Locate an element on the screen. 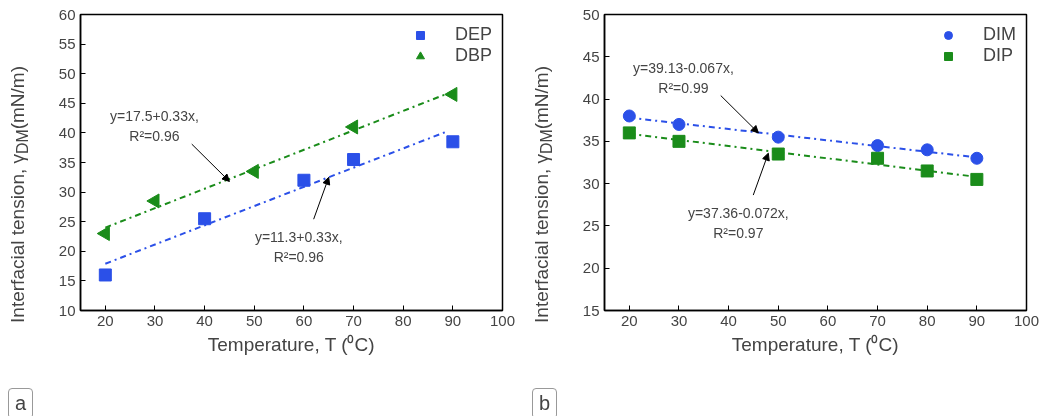  text: a is located at coordinates (21, 402).